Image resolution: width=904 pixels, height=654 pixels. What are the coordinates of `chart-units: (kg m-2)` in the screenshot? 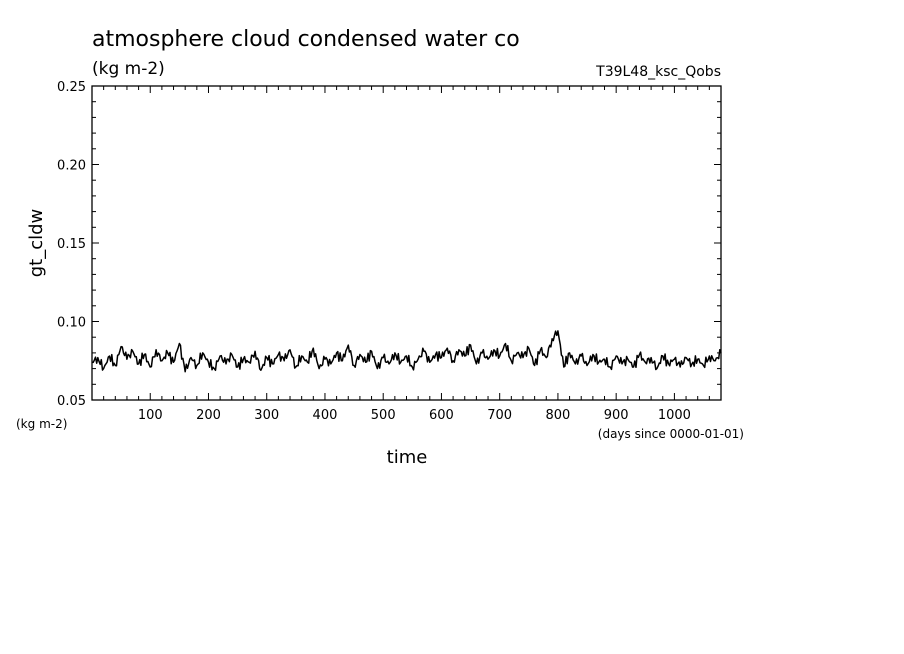 It's located at (128, 69).